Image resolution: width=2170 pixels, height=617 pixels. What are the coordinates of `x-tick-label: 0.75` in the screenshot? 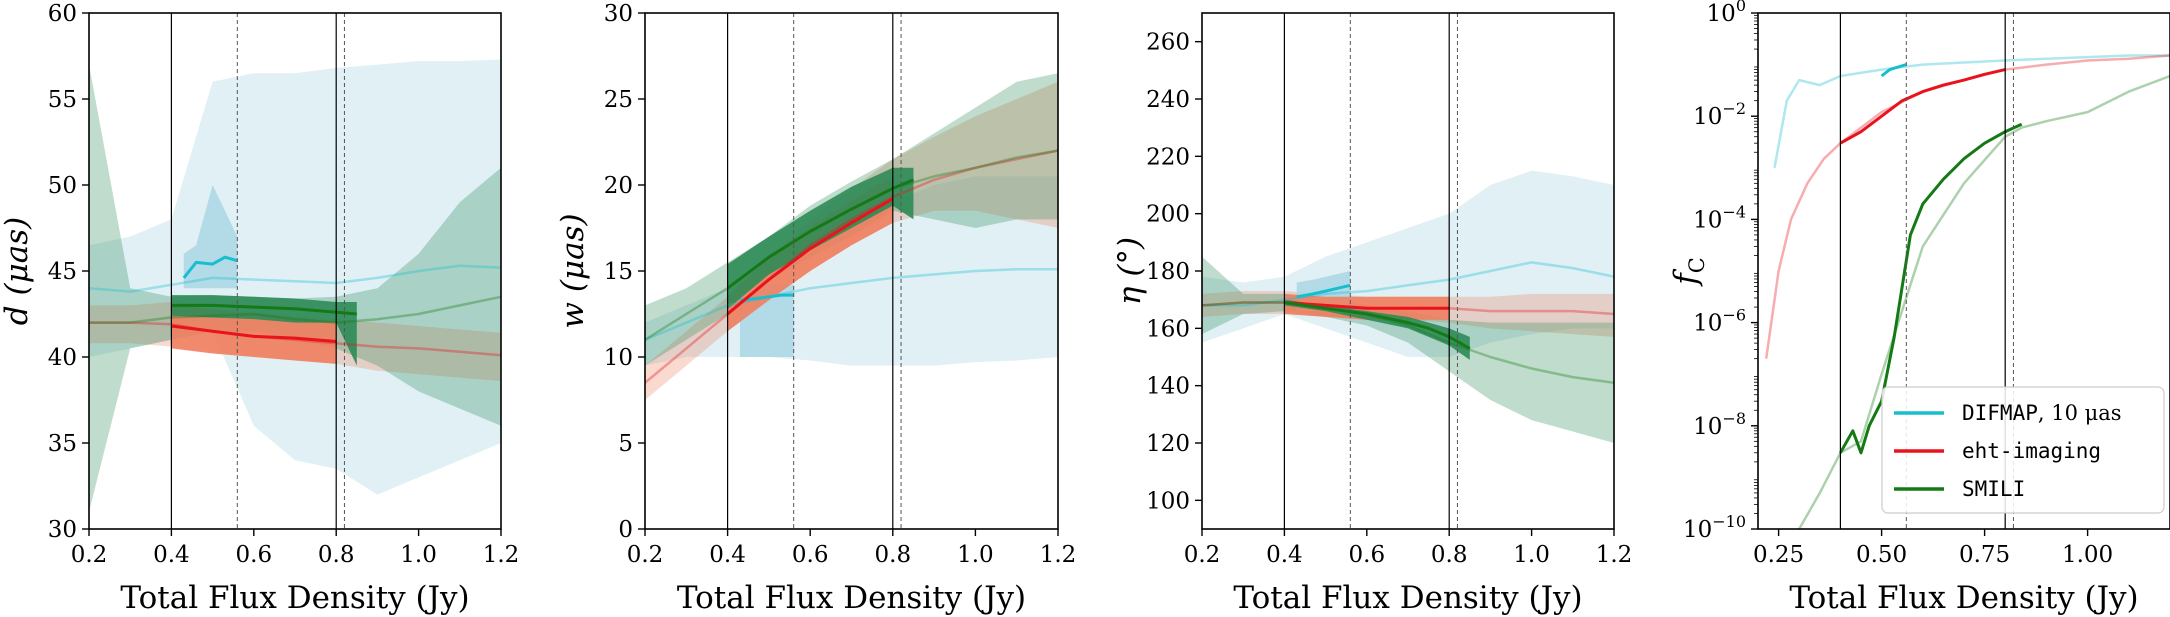 It's located at (1984, 555).